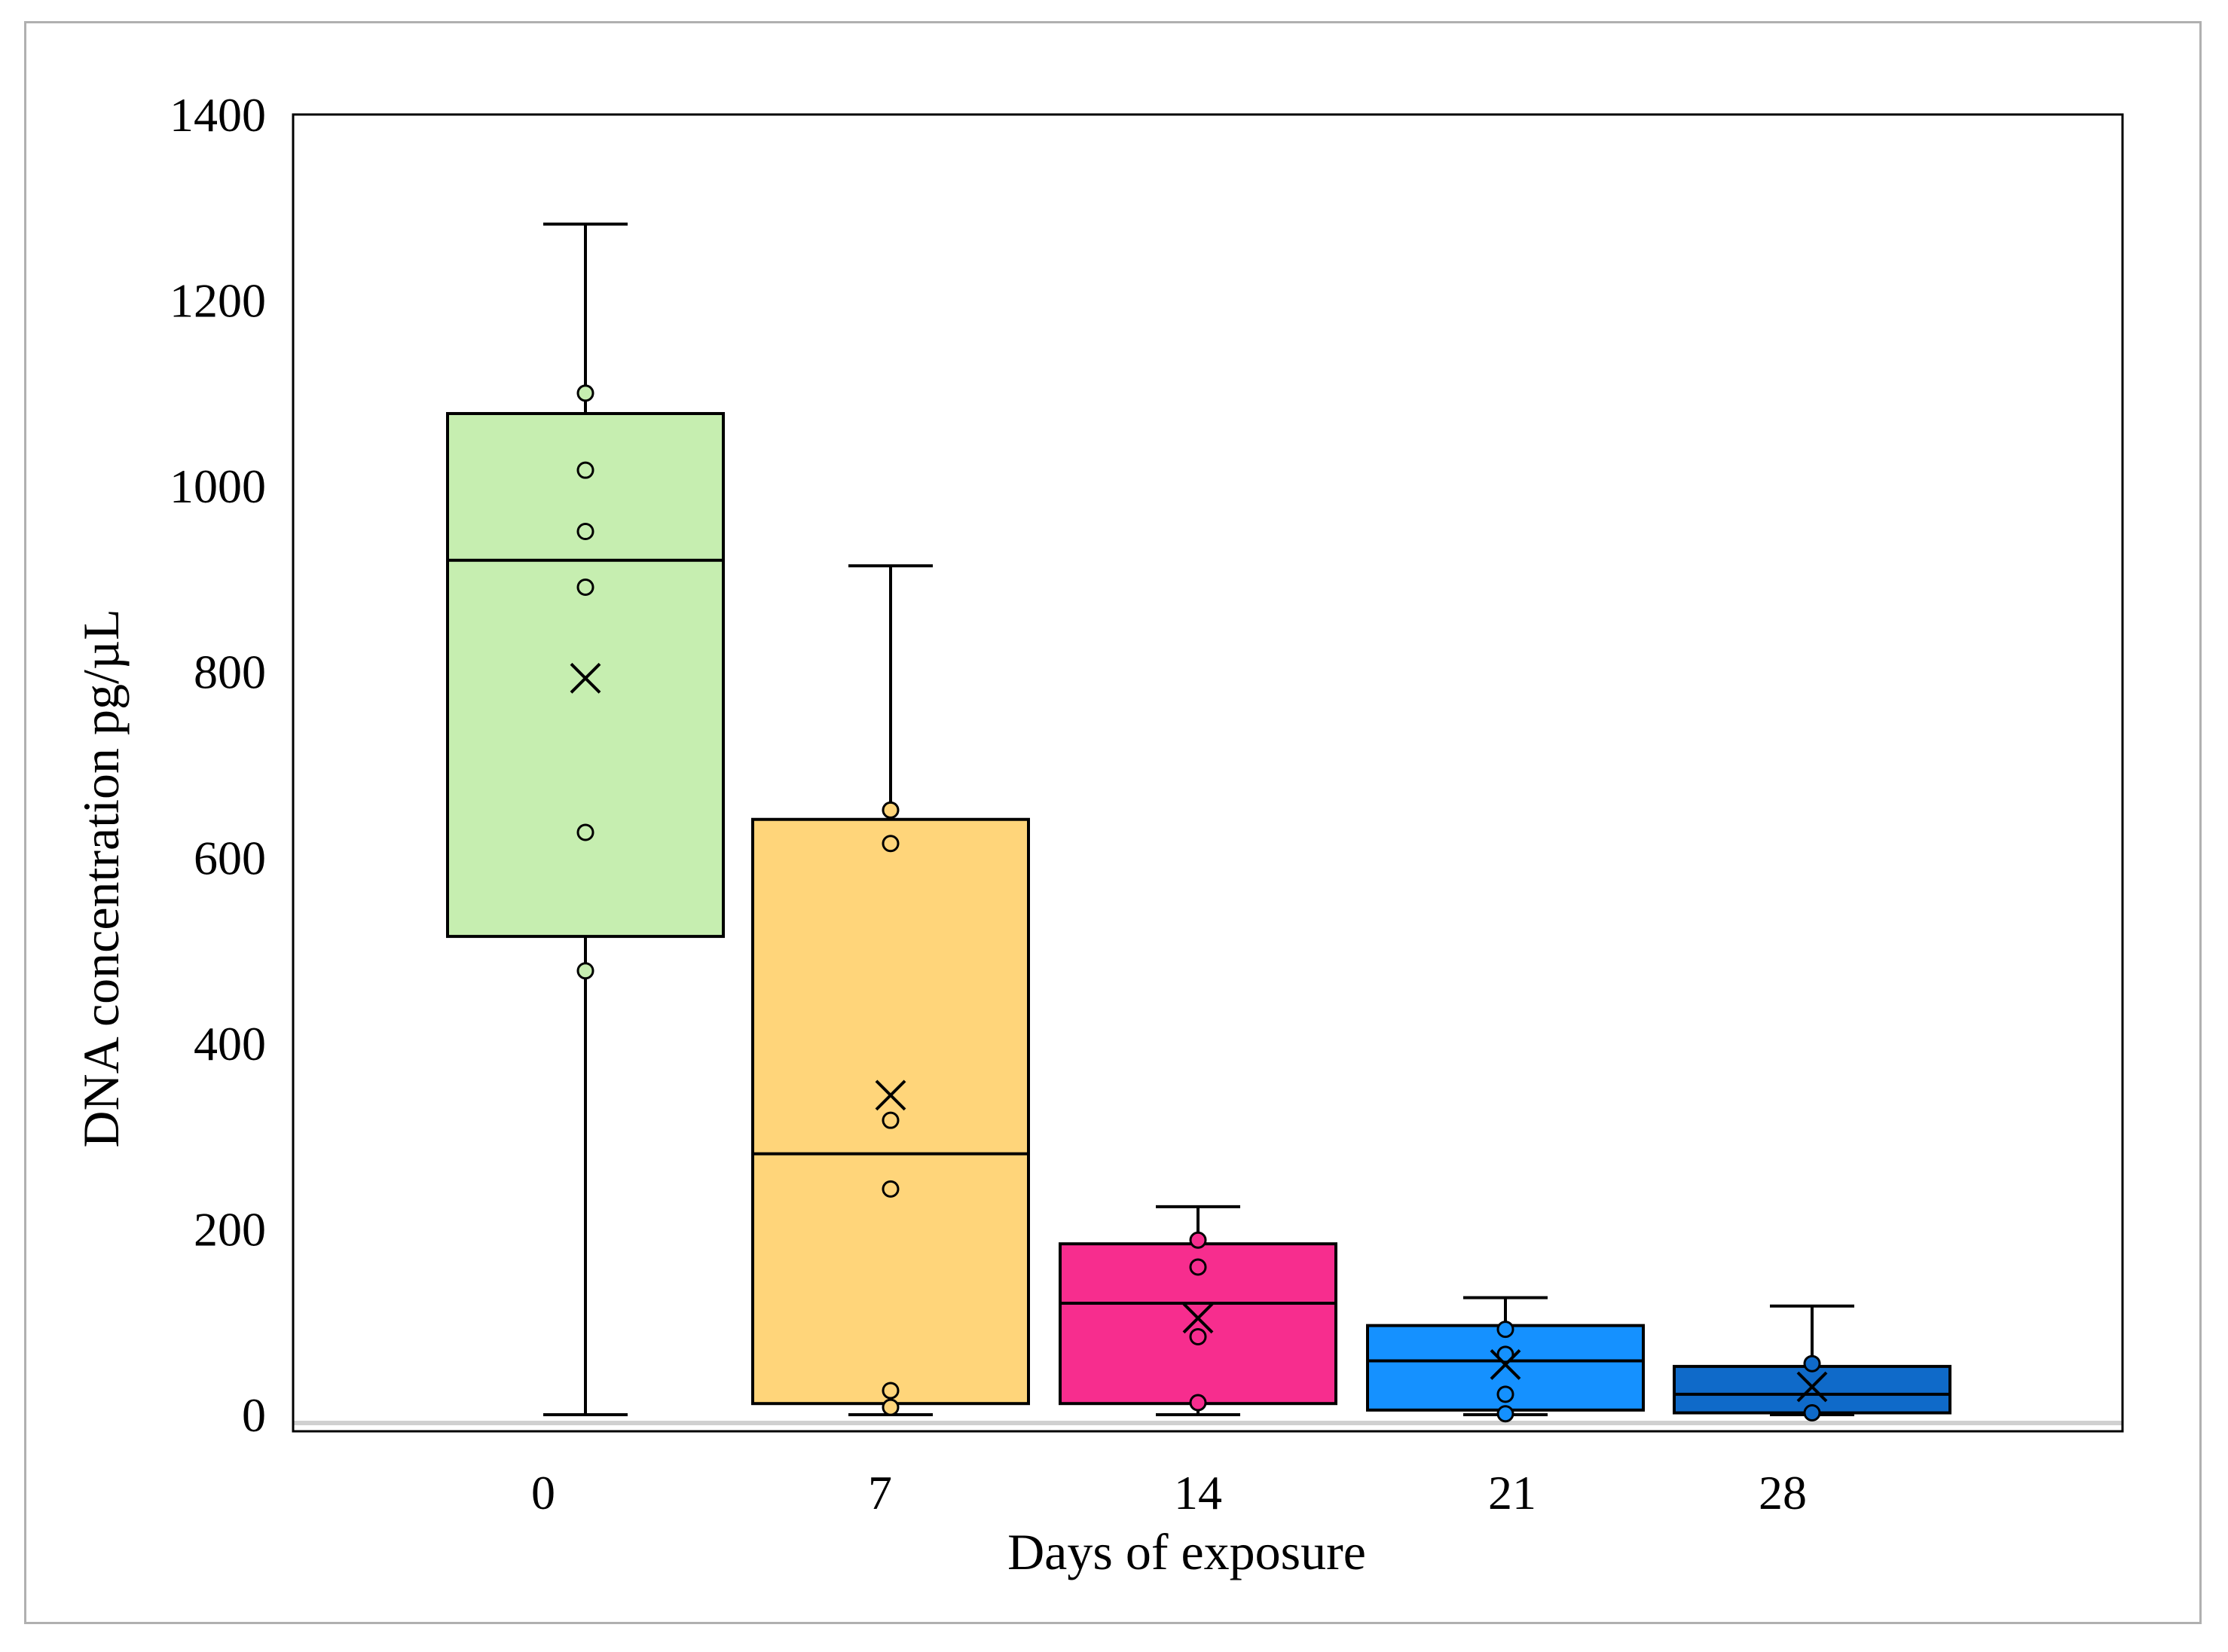 The width and height of the screenshot is (2228, 1652). Describe the element at coordinates (1198, 1492) in the screenshot. I see `x-tick-label: 14` at that location.